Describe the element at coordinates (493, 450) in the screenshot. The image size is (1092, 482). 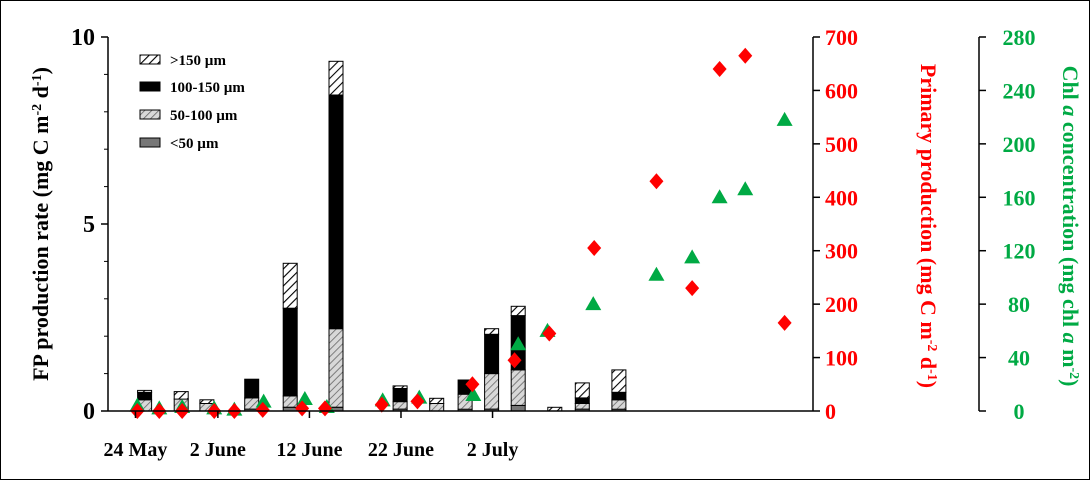
I see `x-tick-label-4: 2 July` at that location.